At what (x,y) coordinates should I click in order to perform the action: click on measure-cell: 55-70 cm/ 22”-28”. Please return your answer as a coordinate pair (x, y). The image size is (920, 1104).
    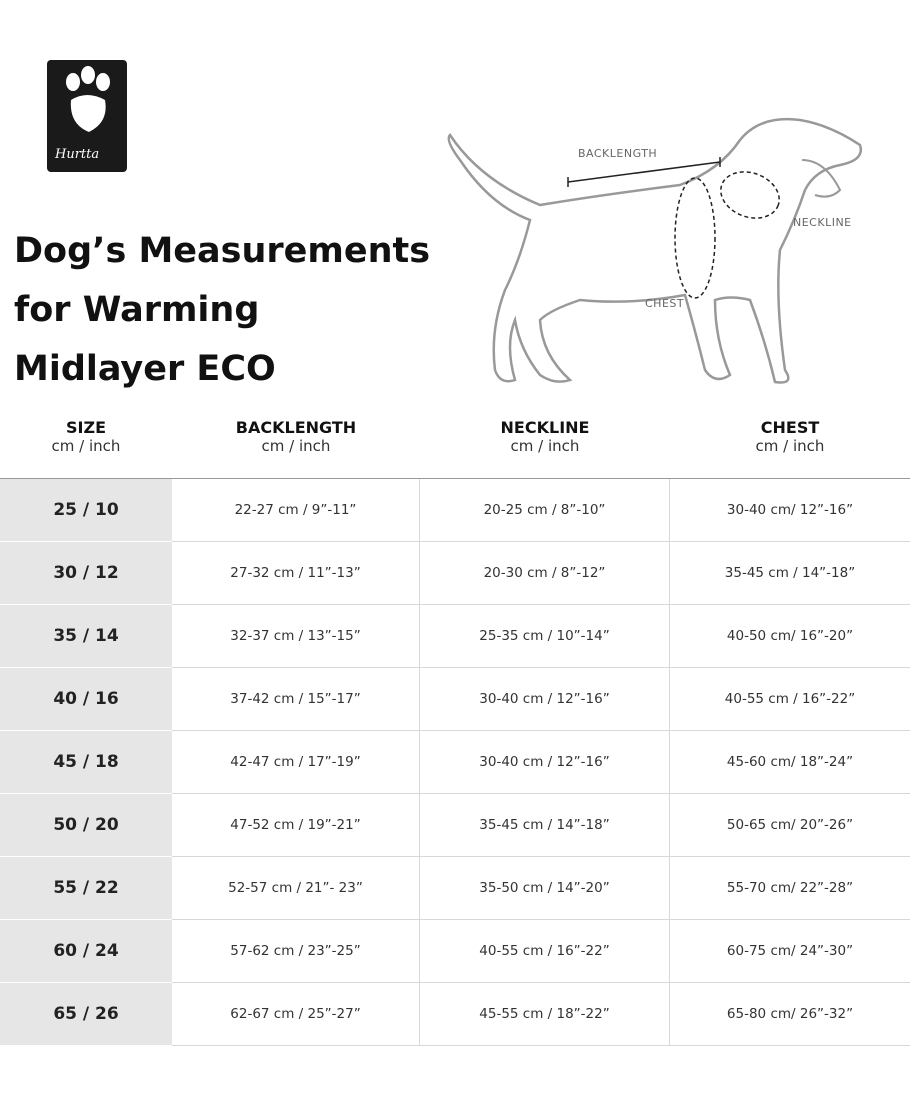
    Looking at the image, I should click on (790, 888).